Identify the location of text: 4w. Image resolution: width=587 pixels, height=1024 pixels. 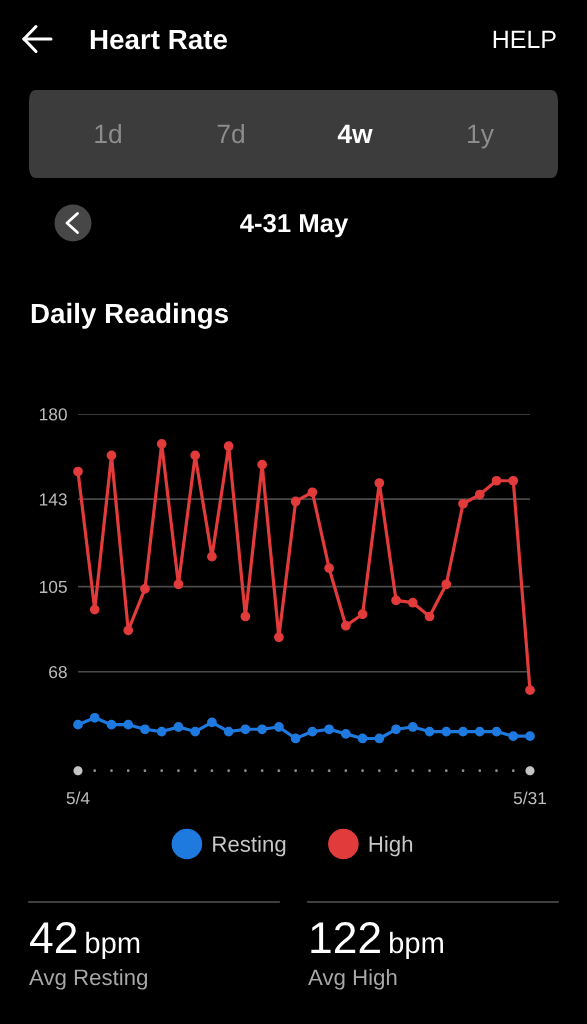
(355, 133).